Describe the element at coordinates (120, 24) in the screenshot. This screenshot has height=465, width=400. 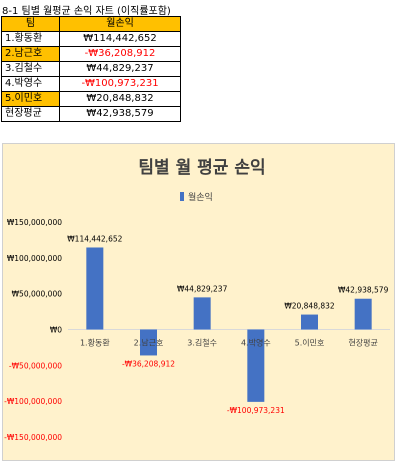
I see `col-header-profit: 월손익` at that location.